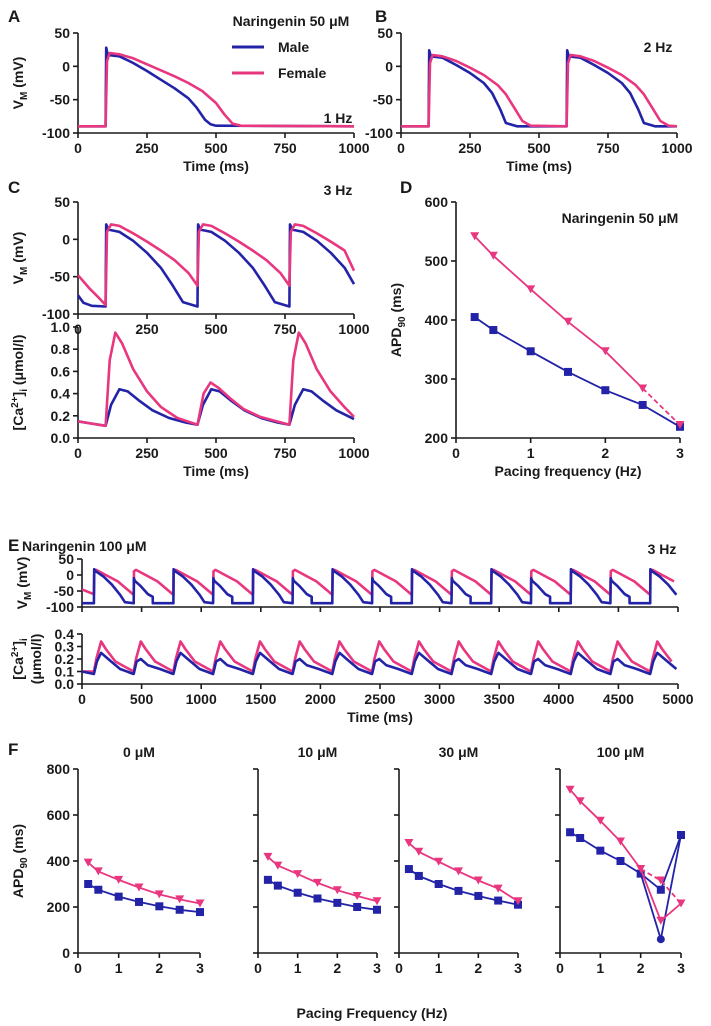 The width and height of the screenshot is (711, 1026). Describe the element at coordinates (65, 647) in the screenshot. I see `y-tick-label: 0.3` at that location.